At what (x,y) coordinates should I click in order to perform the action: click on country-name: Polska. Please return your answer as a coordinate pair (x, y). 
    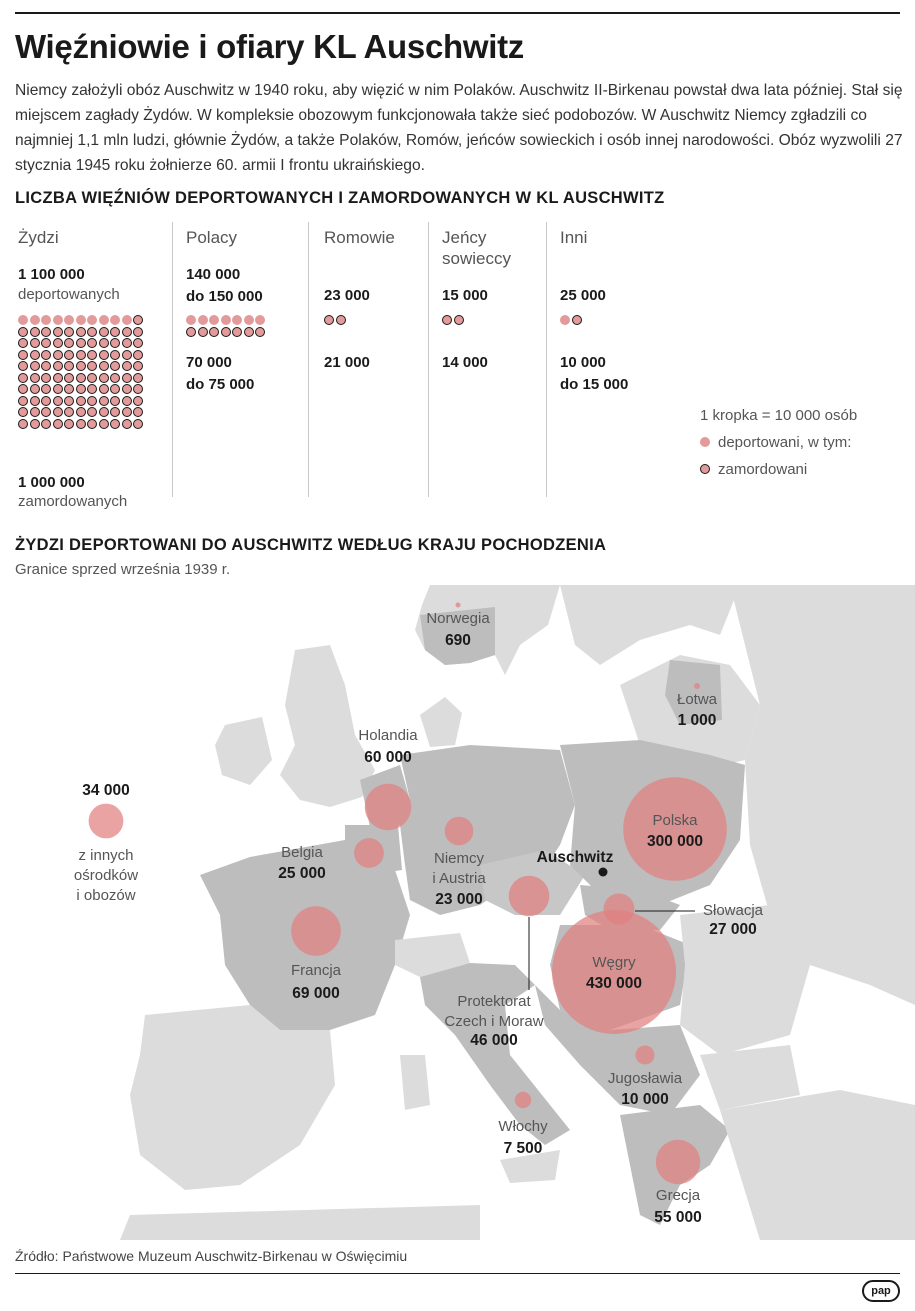
    Looking at the image, I should click on (675, 820).